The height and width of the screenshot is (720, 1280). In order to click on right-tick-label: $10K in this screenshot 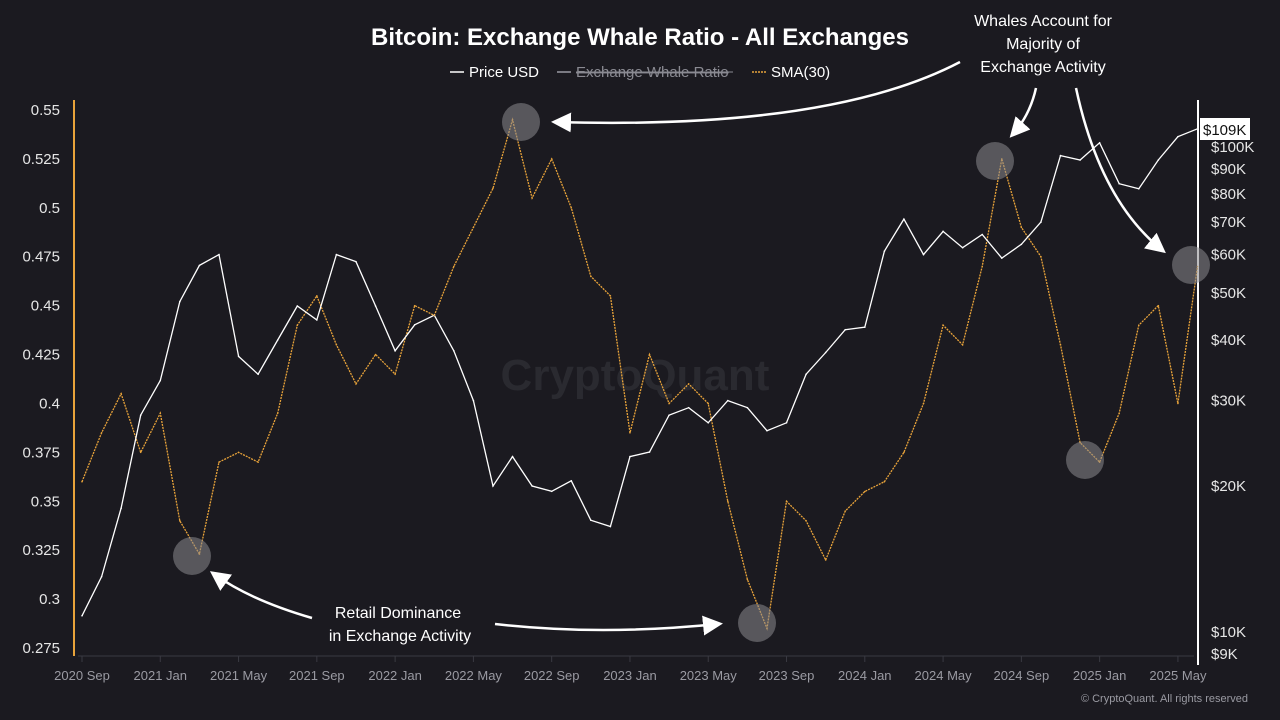, I will do `click(1228, 632)`.